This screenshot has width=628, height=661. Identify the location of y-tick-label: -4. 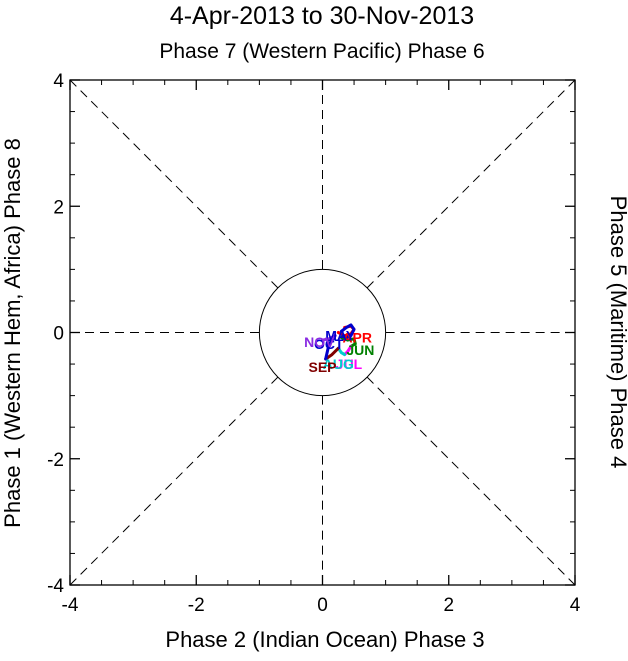
(55, 586).